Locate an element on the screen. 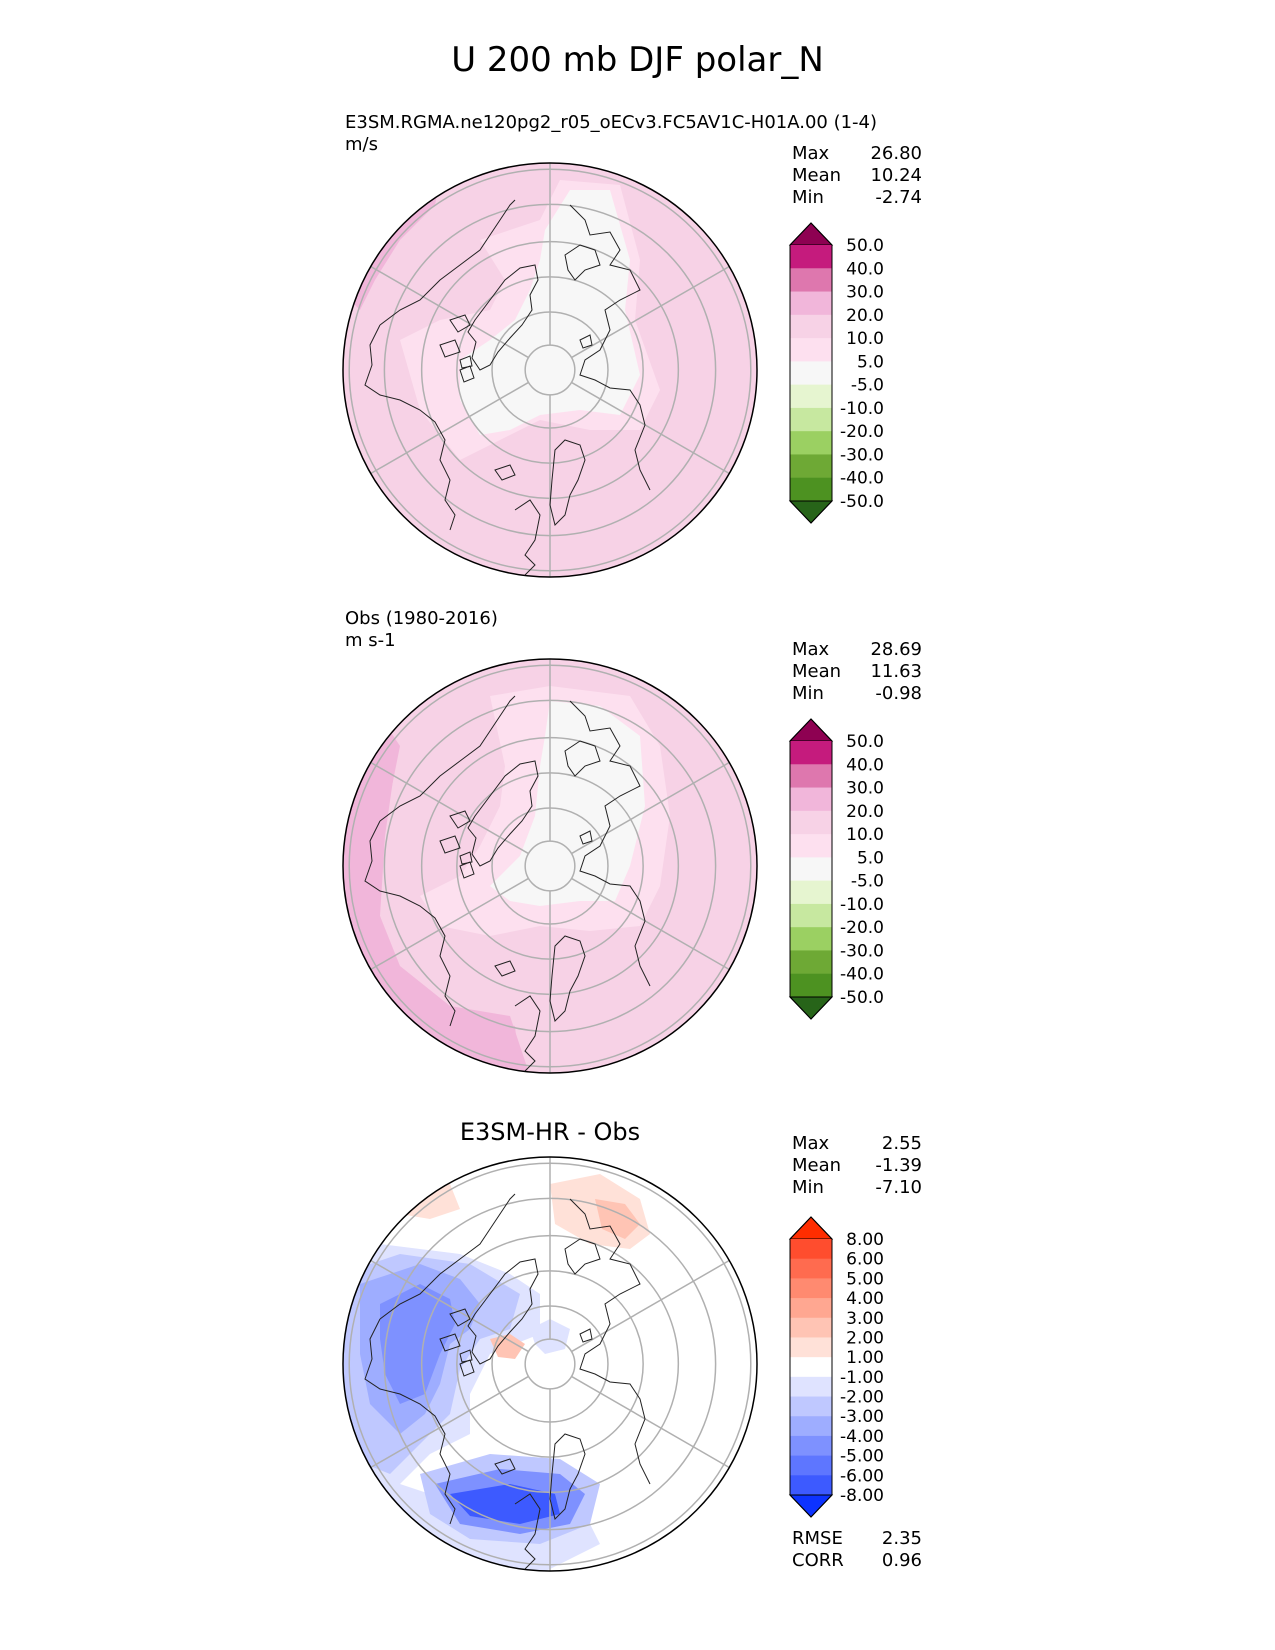 This screenshot has height=1650, width=1275. panel2-units: m s-1 is located at coordinates (370, 640).